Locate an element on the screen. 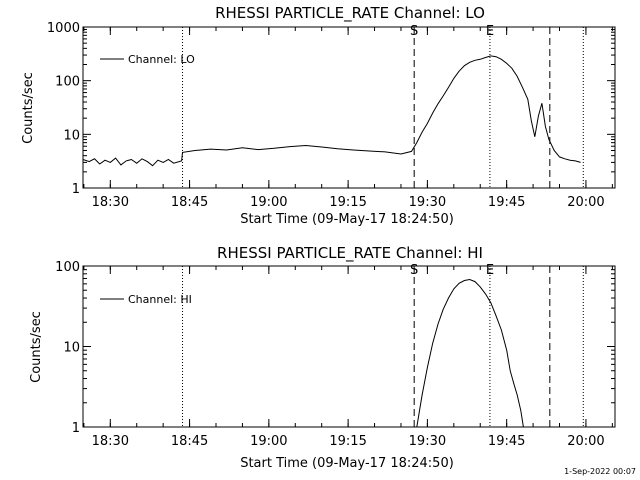 Image resolution: width=640 pixels, height=480 pixels. legend-entry: Channel: HI is located at coordinates (160, 299).